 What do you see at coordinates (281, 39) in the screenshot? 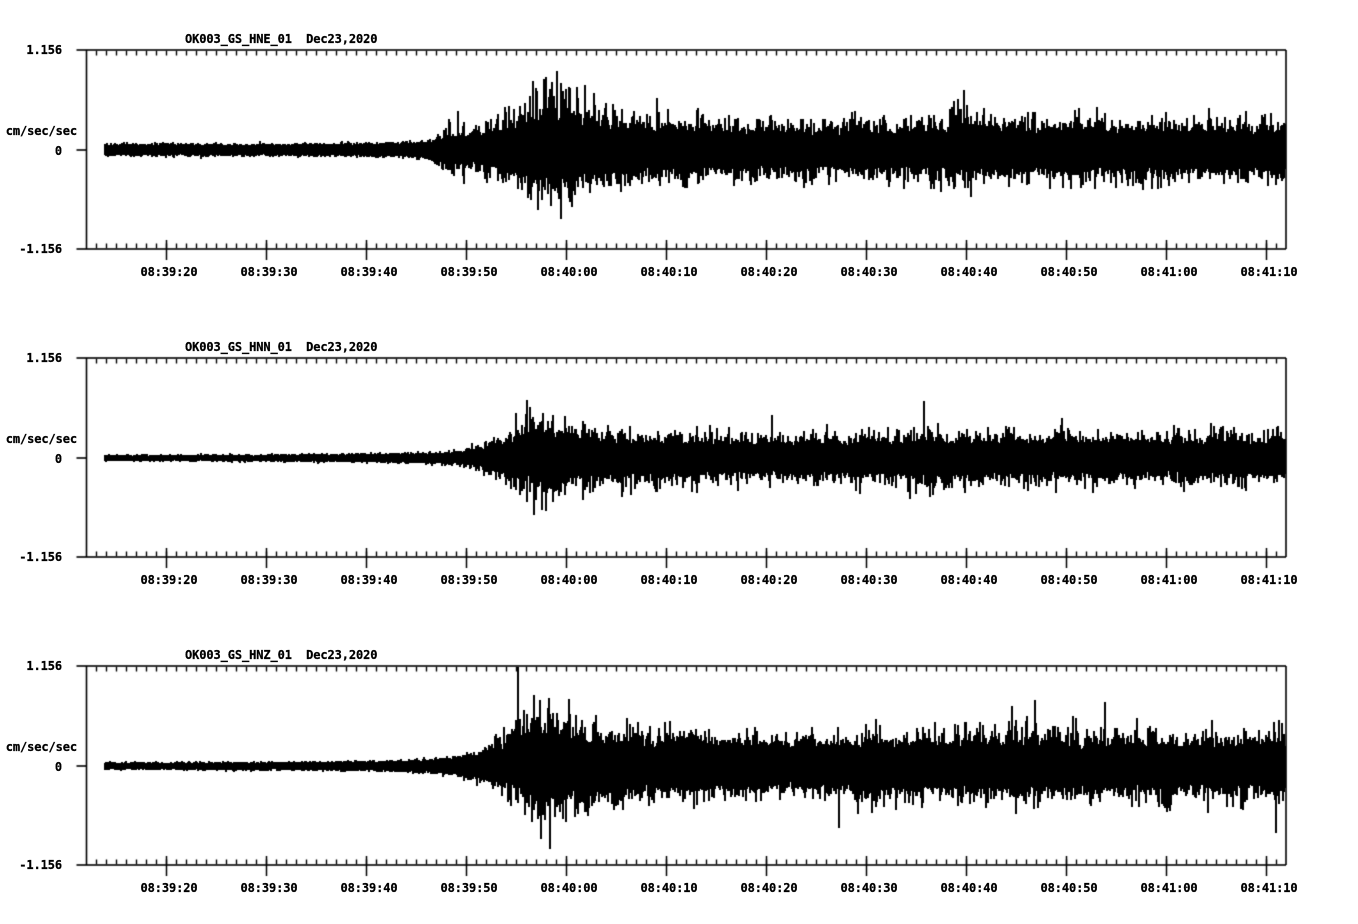
I see `panel-title: OK003_GS_HNE_01 Dec23,2020` at bounding box center [281, 39].